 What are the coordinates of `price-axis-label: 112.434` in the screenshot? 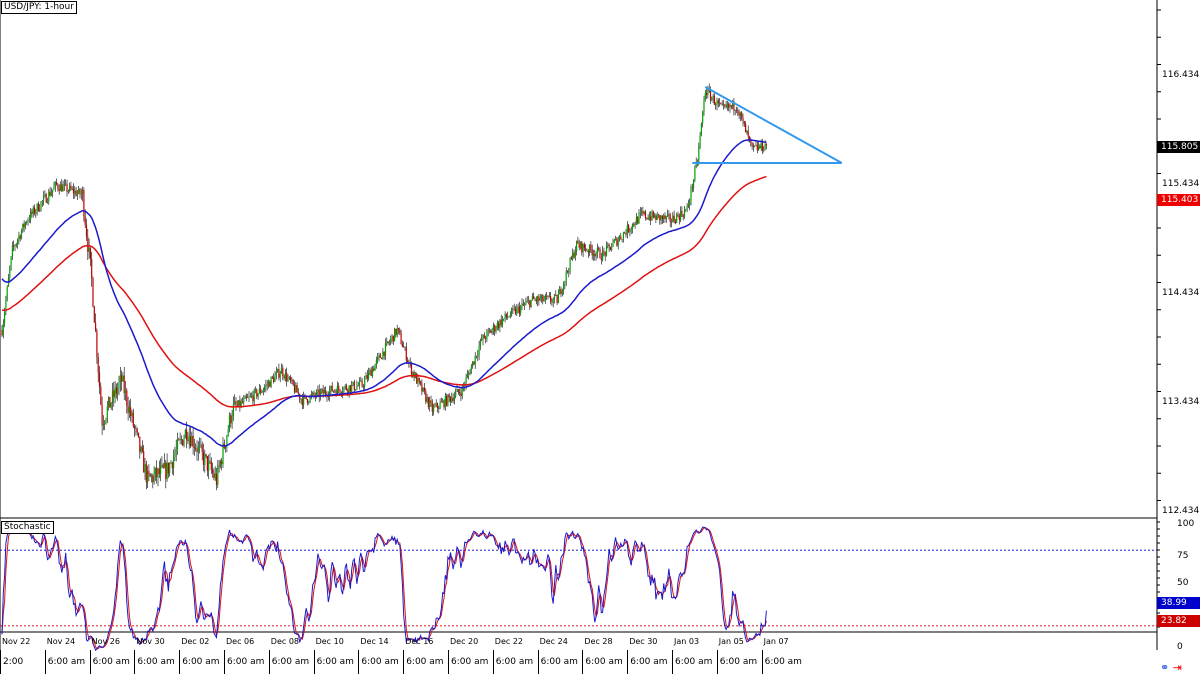 It's located at (1181, 511).